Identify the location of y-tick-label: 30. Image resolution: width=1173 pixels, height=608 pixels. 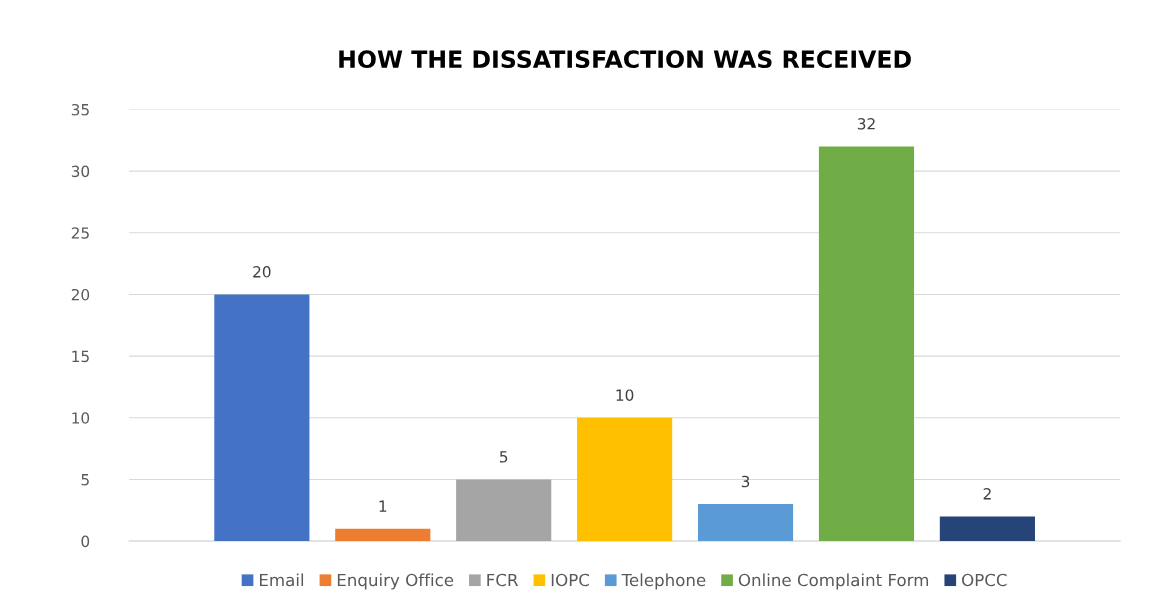
(80, 171).